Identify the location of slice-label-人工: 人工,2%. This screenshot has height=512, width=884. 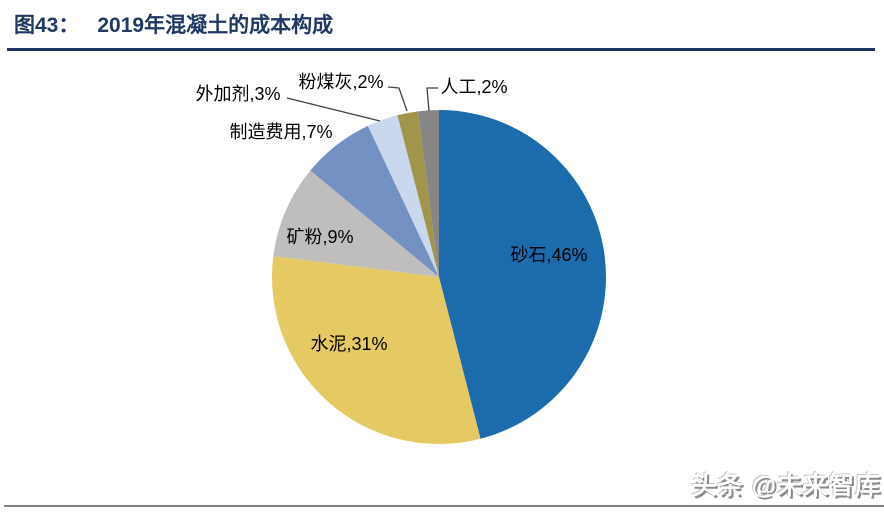
(473, 87).